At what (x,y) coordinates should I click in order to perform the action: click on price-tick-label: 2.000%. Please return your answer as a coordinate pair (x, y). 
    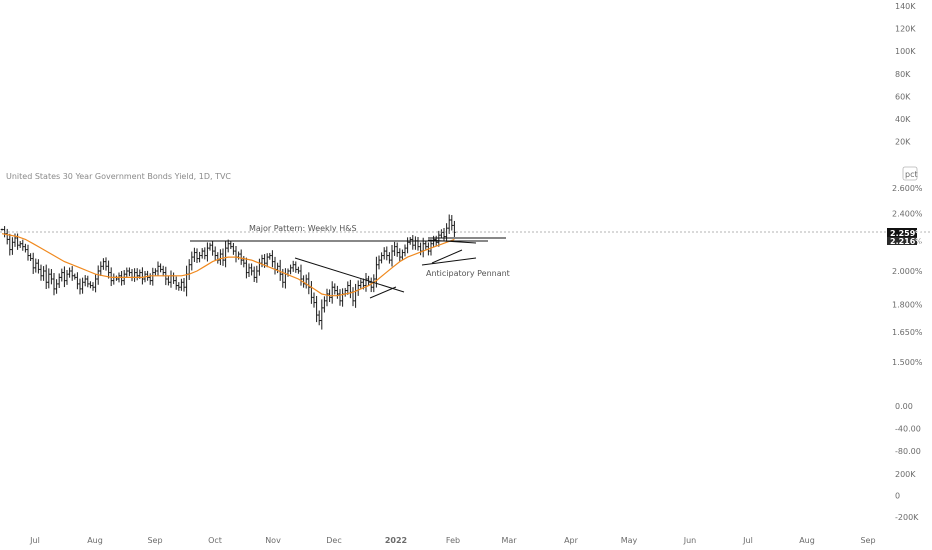
    Looking at the image, I should click on (907, 271).